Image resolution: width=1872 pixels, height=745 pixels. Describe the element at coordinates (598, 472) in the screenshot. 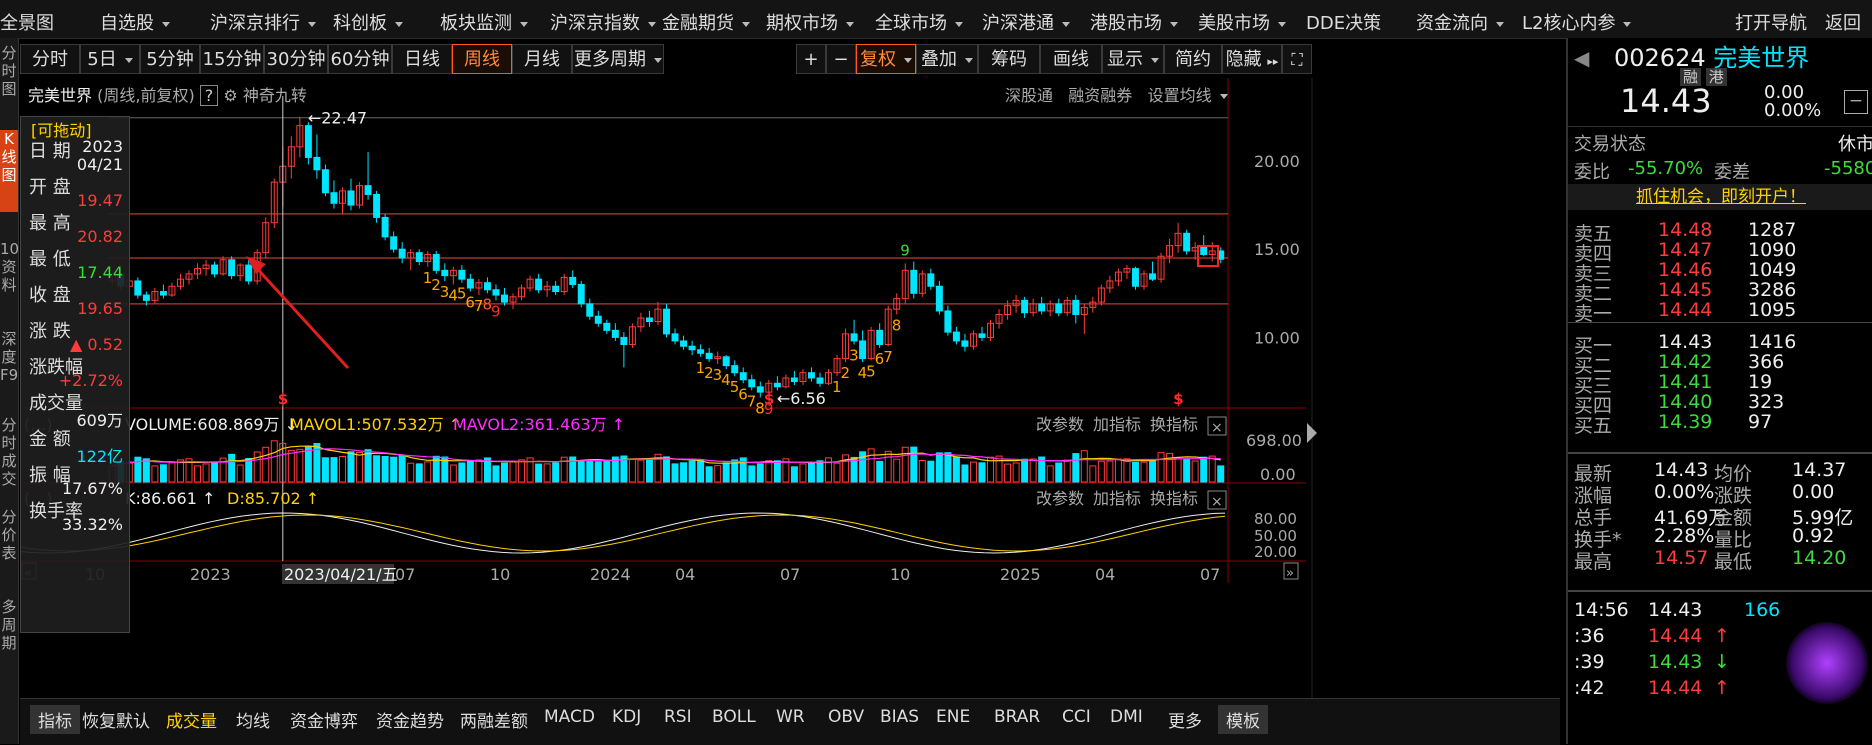

I see `volume-bar` at that location.